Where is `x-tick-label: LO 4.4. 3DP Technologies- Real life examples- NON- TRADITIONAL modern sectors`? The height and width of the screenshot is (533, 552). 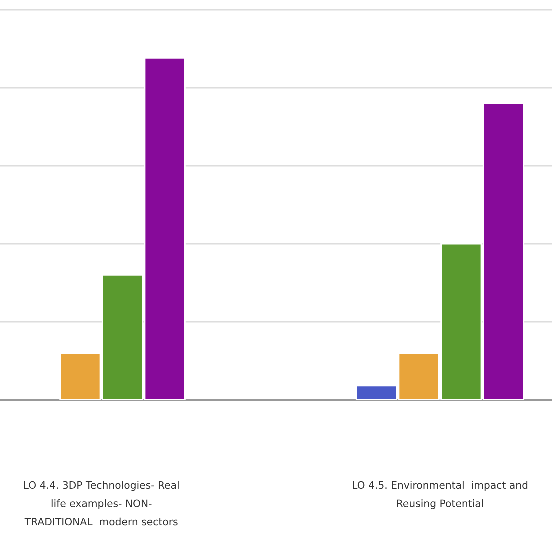
x-tick-label: LO 4.4. 3DP Technologies- Real life examples- NON- TRADITIONAL modern sectors is located at coordinates (101, 503).